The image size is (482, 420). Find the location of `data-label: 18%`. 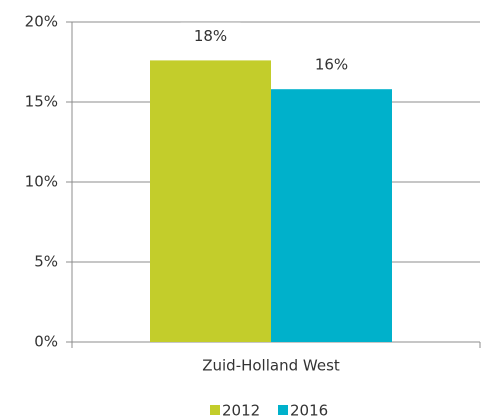

data-label: 18% is located at coordinates (210, 36).